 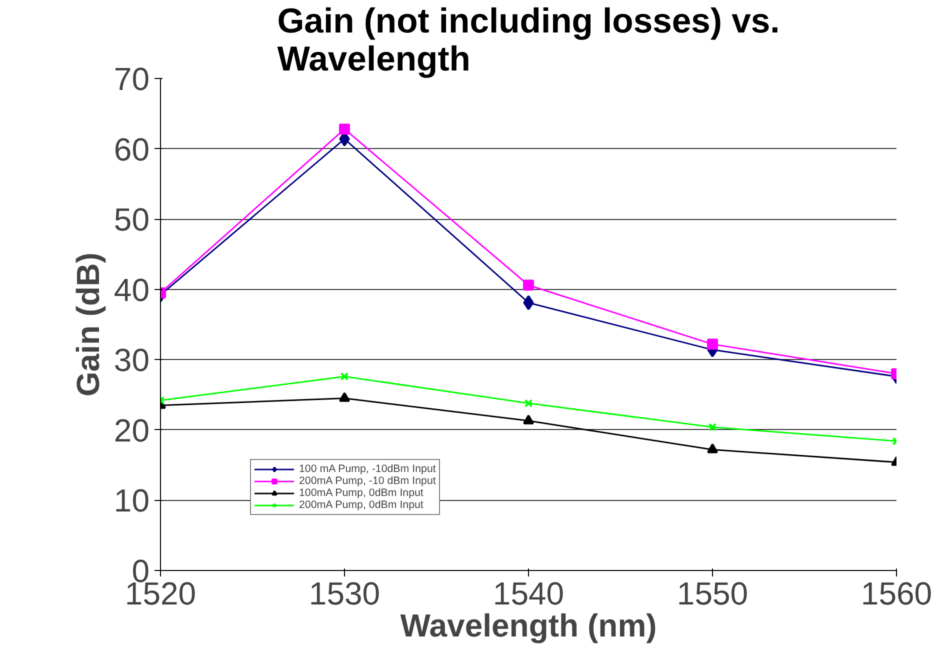 What do you see at coordinates (132, 79) in the screenshot?
I see `y-tick-label: 70` at bounding box center [132, 79].